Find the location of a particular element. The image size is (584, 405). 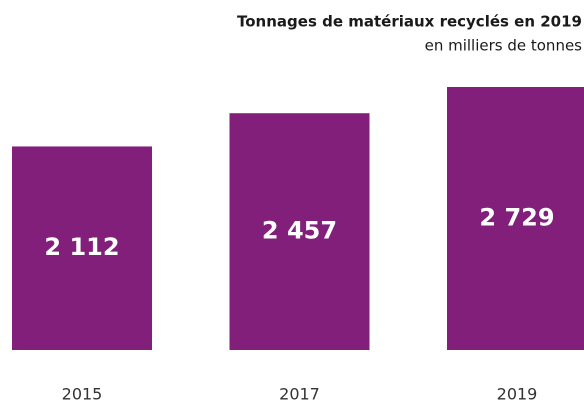

value-label: 2 729 is located at coordinates (516, 218).